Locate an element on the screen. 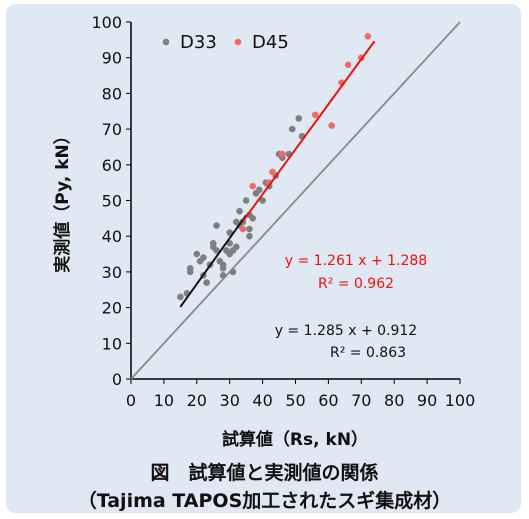  figure-caption-title: 図 試算値と実測値の関係 is located at coordinates (264, 473).